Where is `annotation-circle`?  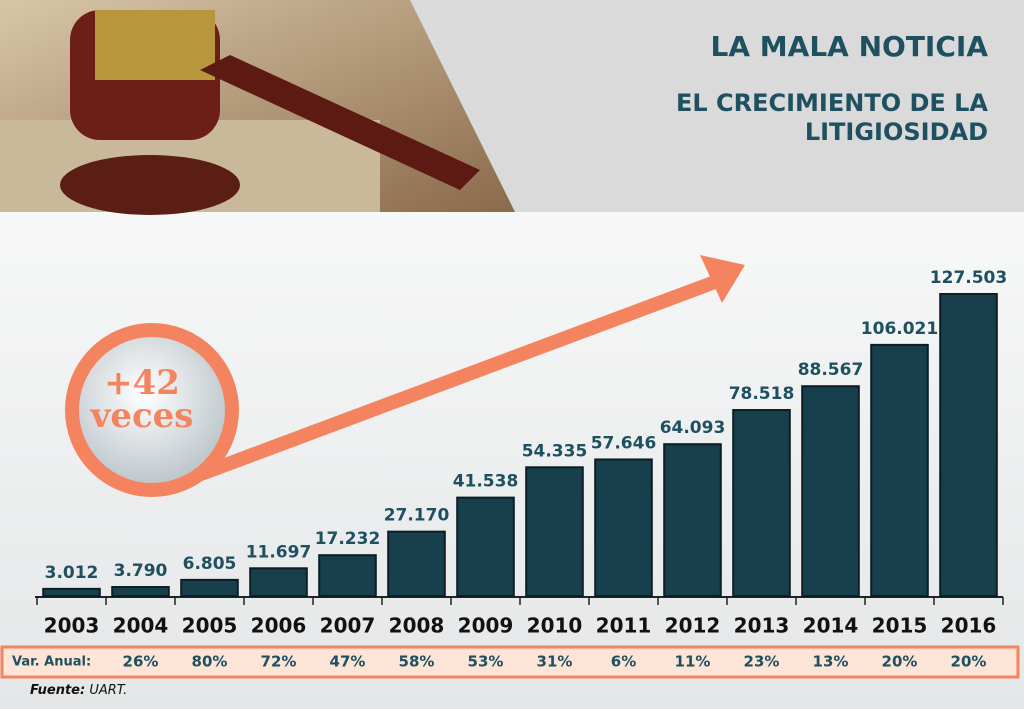 annotation-circle is located at coordinates (152, 410).